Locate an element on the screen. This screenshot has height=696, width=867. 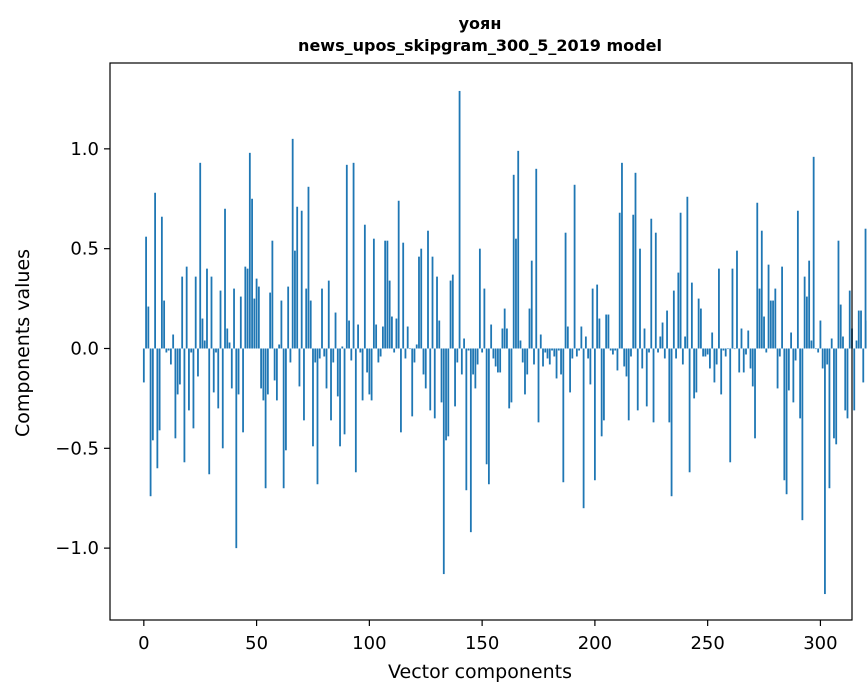
y-tick-label: −1.0 is located at coordinates (77, 548).